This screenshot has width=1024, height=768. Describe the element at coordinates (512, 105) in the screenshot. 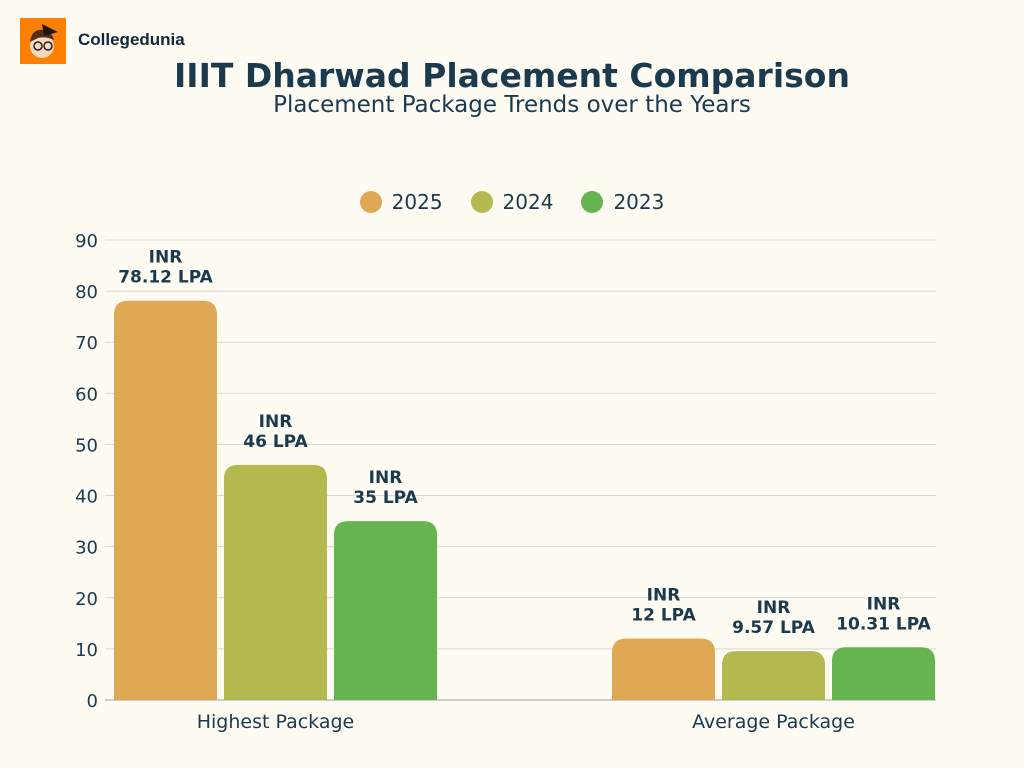

I see `chart-subtitle: Placement Package Trends over the Years` at that location.